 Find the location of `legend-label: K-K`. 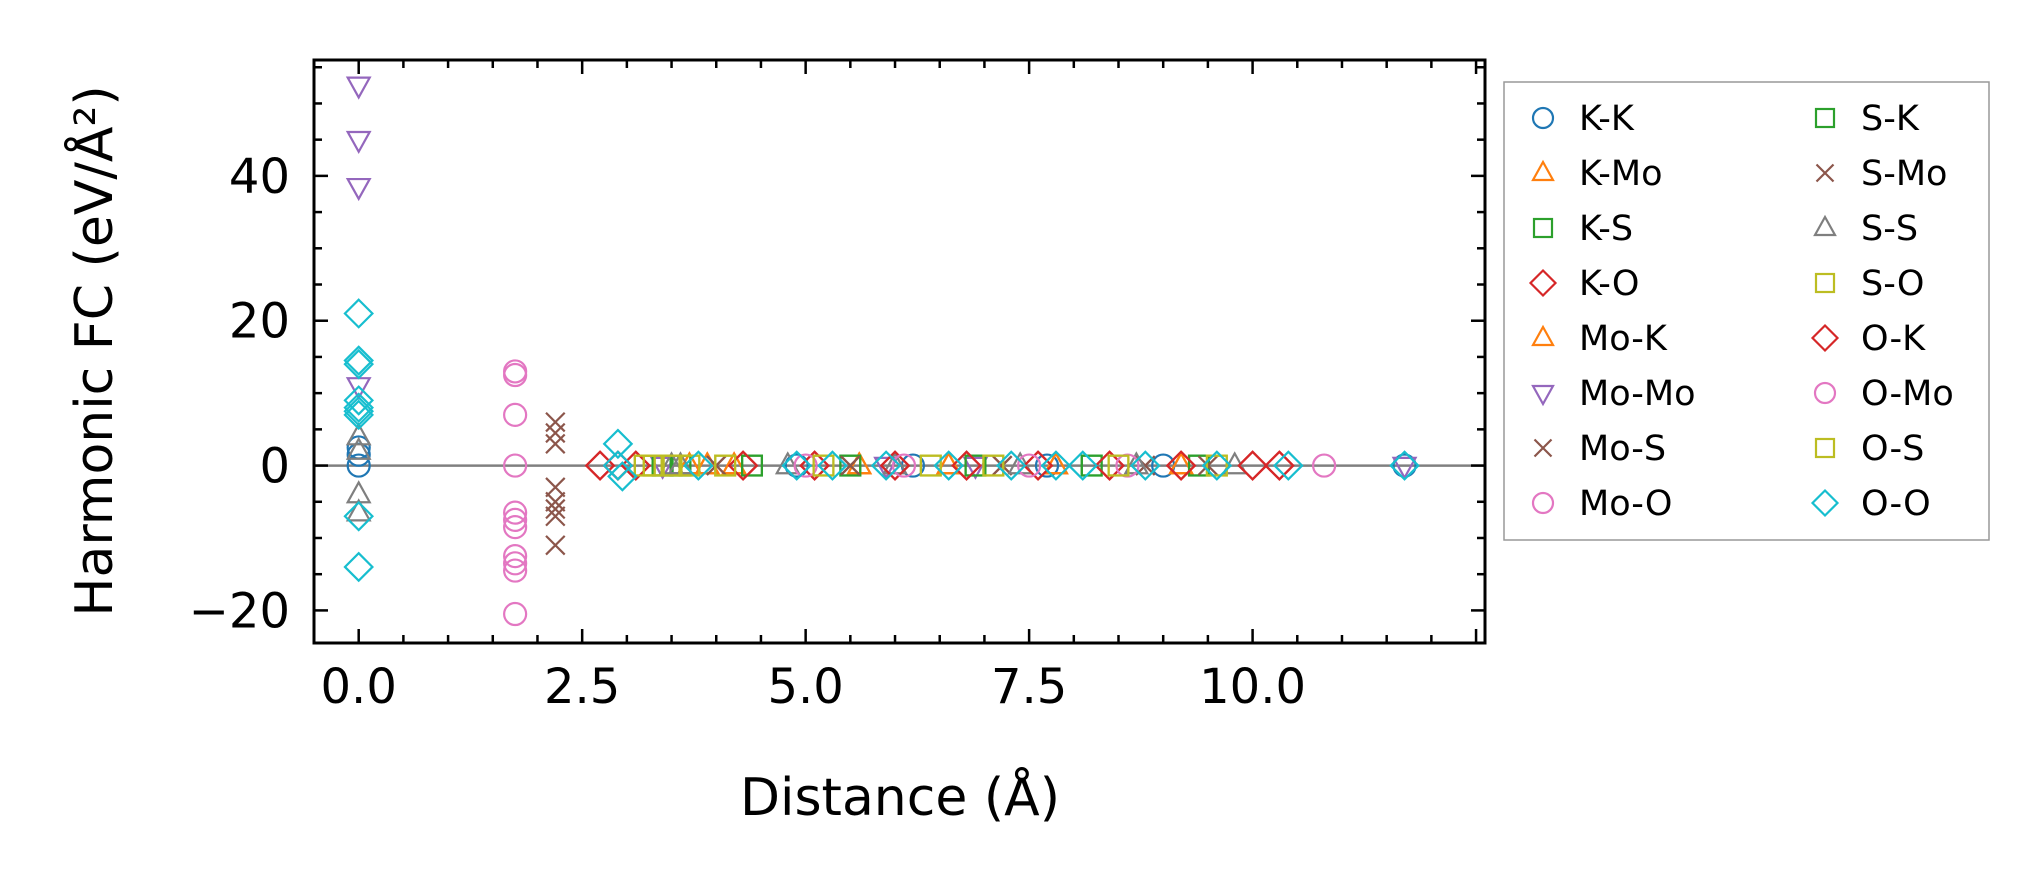

legend-label: K-K is located at coordinates (1607, 119).